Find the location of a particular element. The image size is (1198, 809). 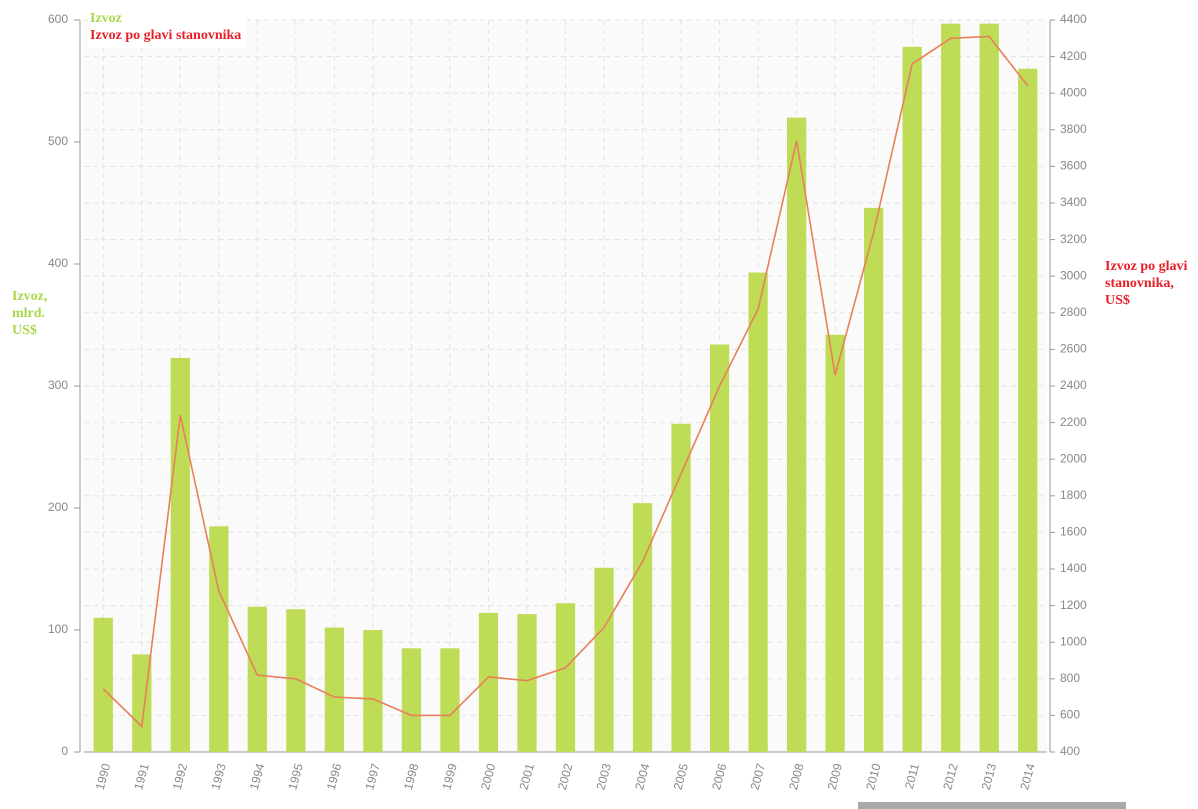

x-tick-label: 2013 is located at coordinates (989, 777).